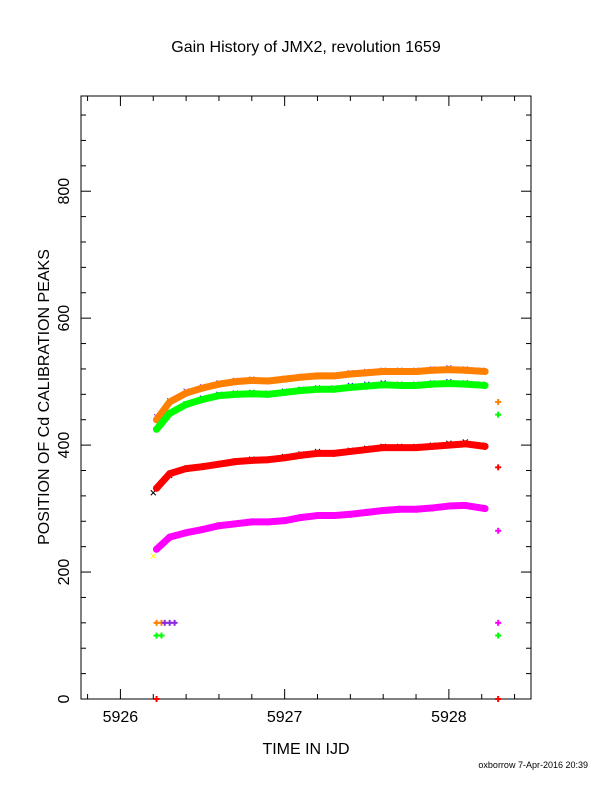  Describe the element at coordinates (285, 717) in the screenshot. I see `x-tick-label: 5927` at that location.